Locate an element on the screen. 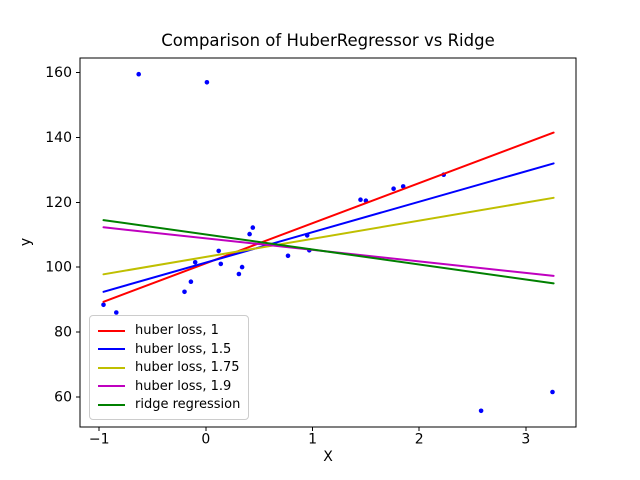 This screenshot has height=480, width=640. legend-entry: huber loss, 1.75 is located at coordinates (169, 367).